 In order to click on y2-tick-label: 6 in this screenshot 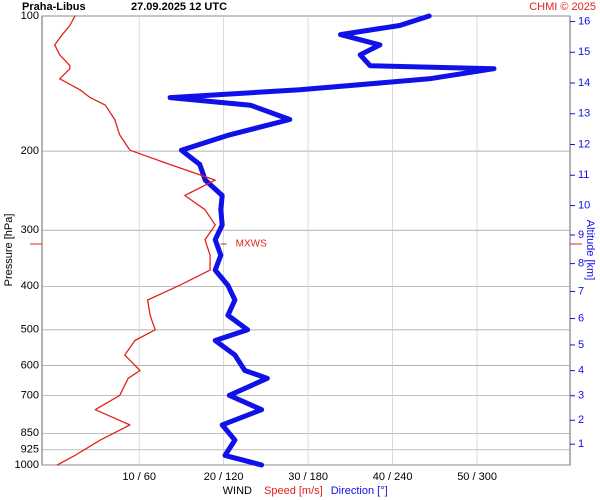, I will do `click(581, 318)`.